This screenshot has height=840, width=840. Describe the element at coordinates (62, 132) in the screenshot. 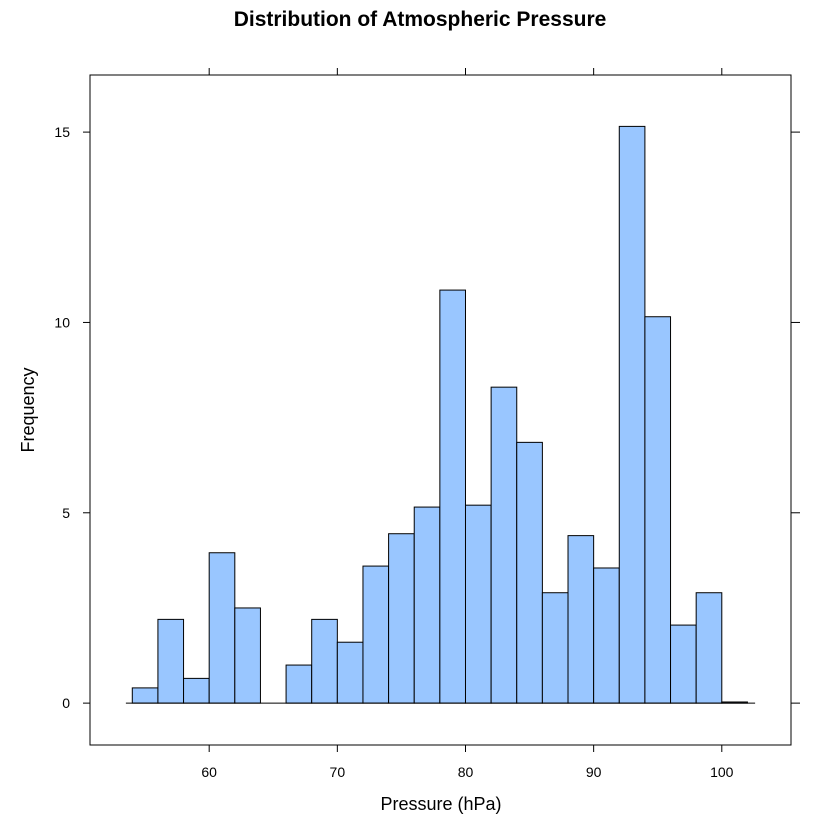

I see `y-tick-label: 15` at that location.